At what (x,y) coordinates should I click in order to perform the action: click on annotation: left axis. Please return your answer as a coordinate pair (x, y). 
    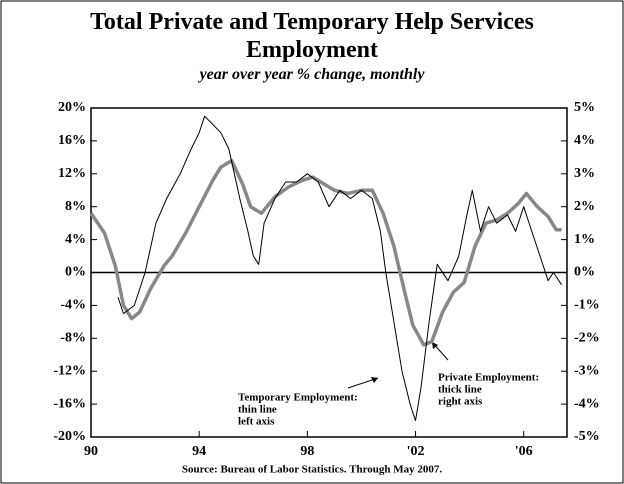
    Looking at the image, I should click on (256, 422).